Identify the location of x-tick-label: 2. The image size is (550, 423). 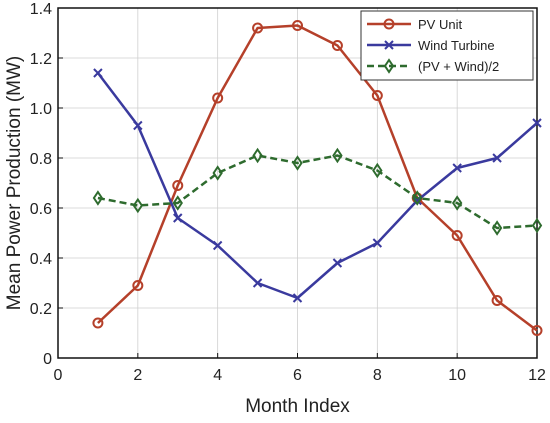
(137, 375).